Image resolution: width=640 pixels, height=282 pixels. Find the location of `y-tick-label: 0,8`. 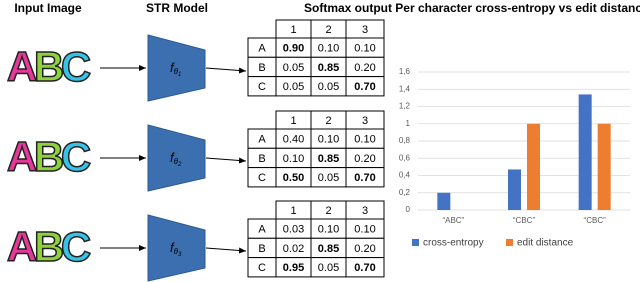

y-tick-label: 0,8 is located at coordinates (405, 140).